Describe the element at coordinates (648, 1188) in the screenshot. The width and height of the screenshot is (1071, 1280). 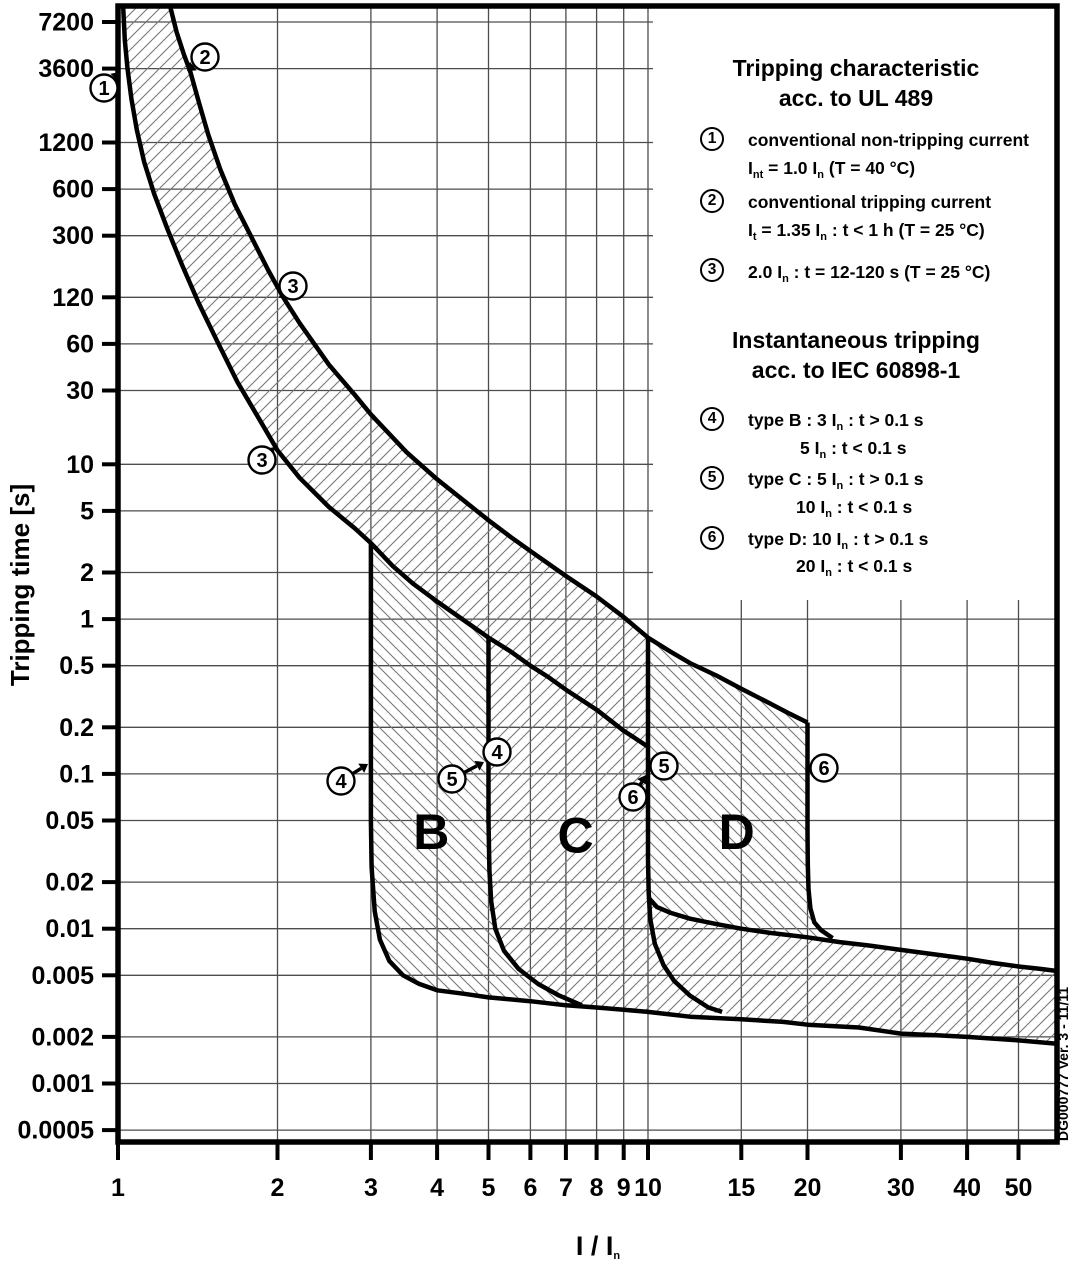
I see `x-tick-label: 10` at that location.